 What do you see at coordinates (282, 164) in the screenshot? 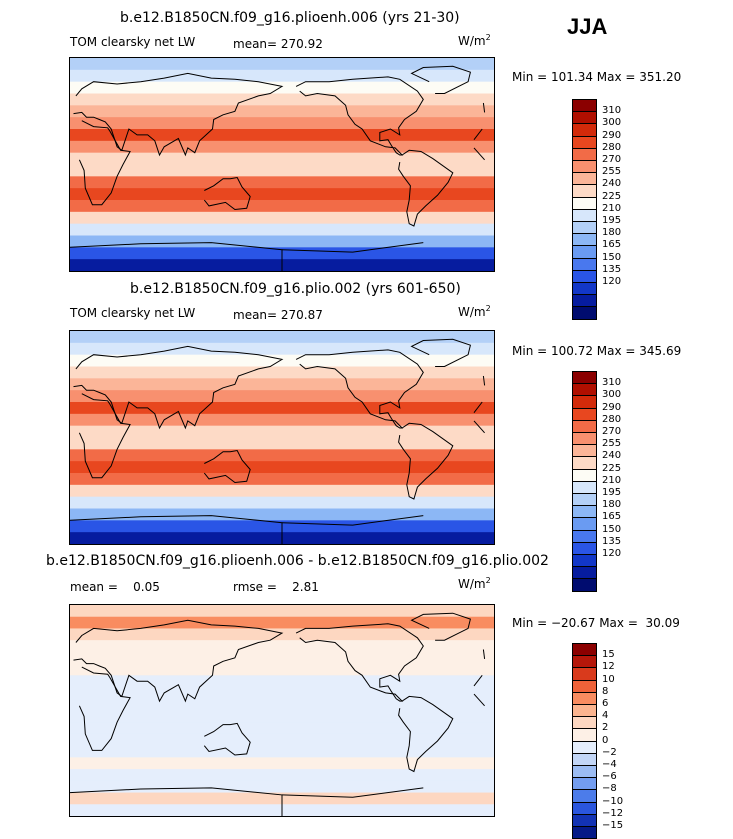
I see `panel1-map` at bounding box center [282, 164].